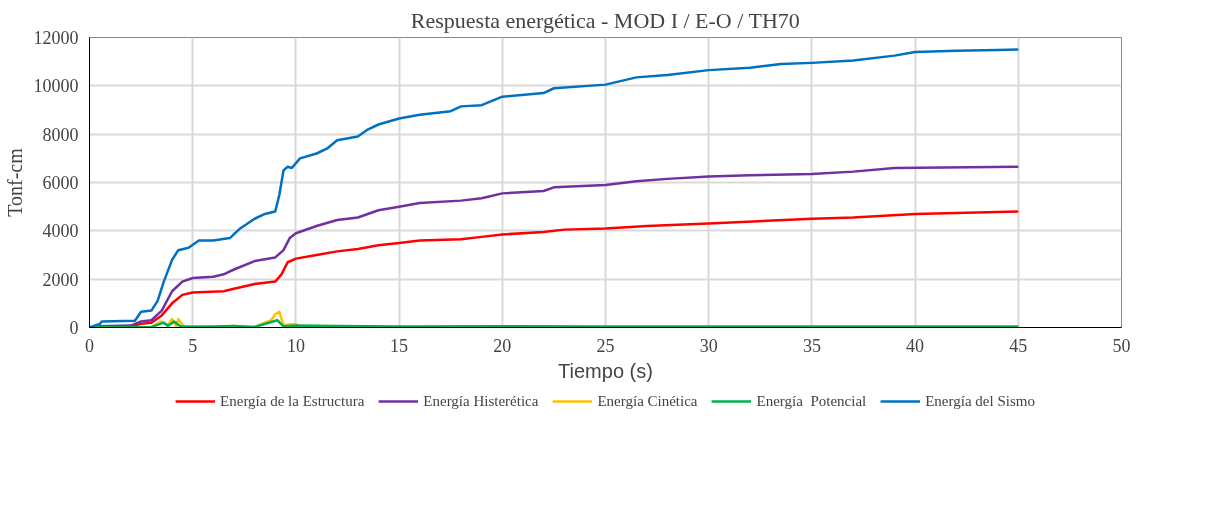 The image size is (1229, 516). What do you see at coordinates (292, 401) in the screenshot?
I see `legend-label: Energía de la Estructura` at bounding box center [292, 401].